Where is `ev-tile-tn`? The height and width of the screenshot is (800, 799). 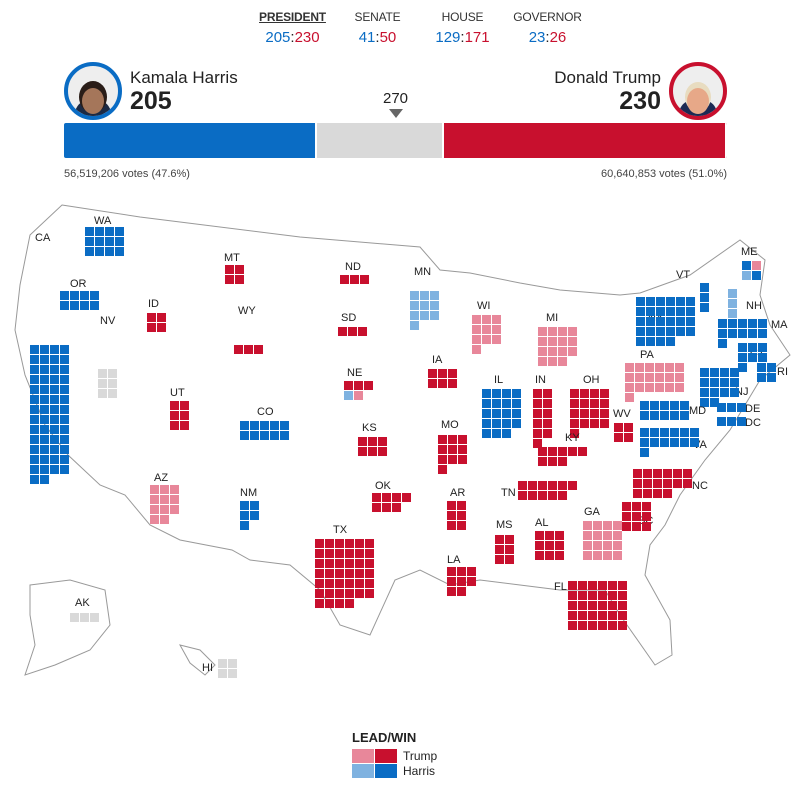 ev-tile-tn is located at coordinates (522, 485).